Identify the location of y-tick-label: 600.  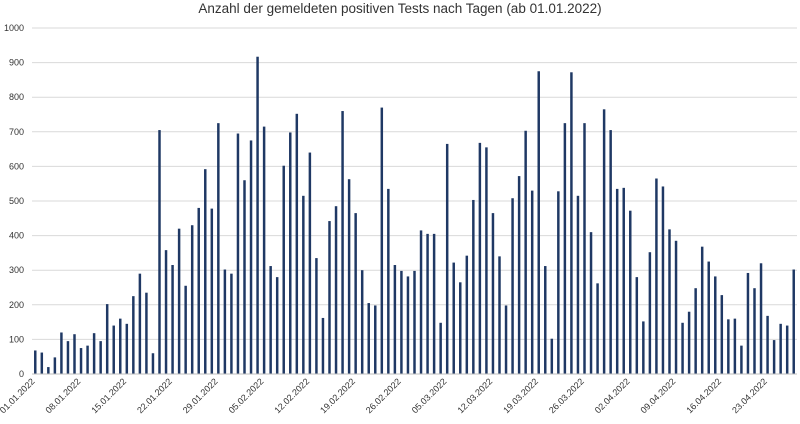
(16, 166).